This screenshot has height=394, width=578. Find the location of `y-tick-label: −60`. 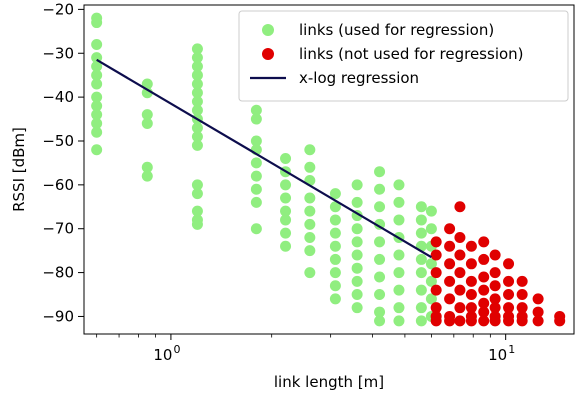

y-tick-label: −60 is located at coordinates (58, 185).